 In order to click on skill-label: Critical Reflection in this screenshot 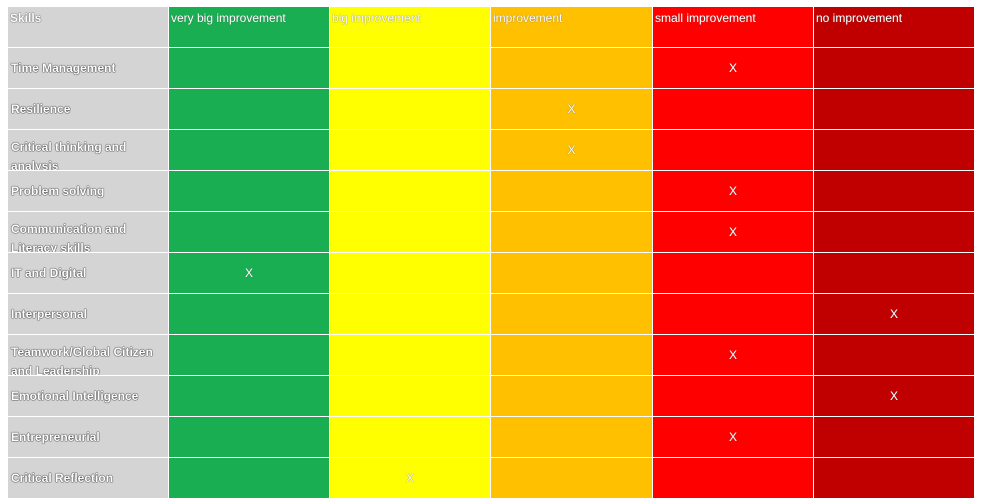, I will do `click(88, 478)`.